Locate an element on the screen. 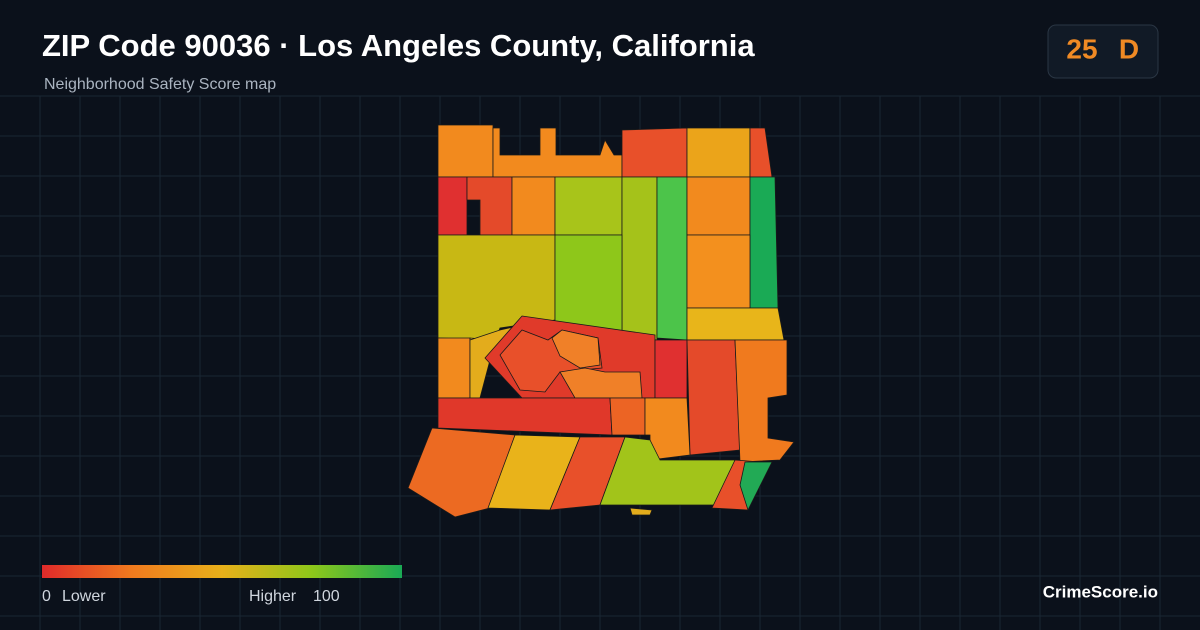 The width and height of the screenshot is (1200, 630). subtitle: Neighborhood Safety Score map is located at coordinates (160, 84).